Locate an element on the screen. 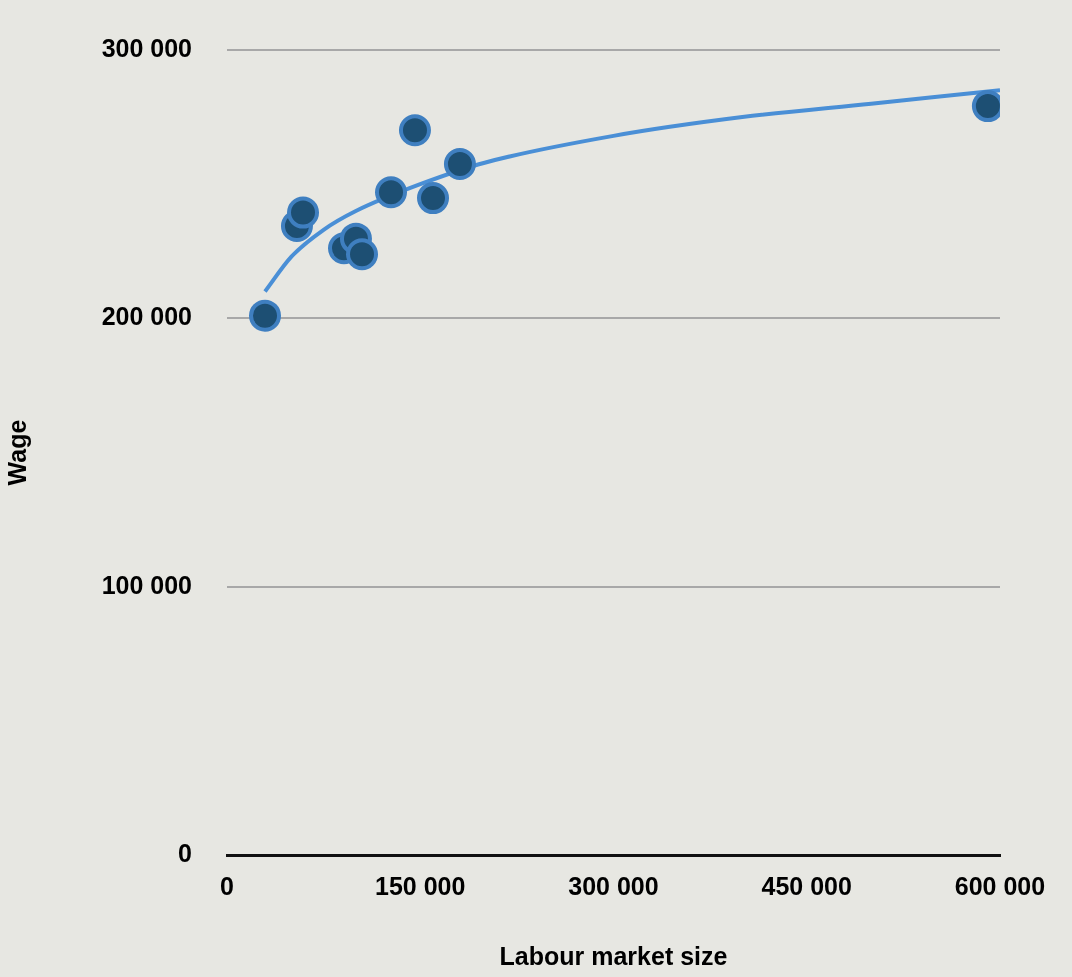 Image resolution: width=1072 pixels, height=977 pixels. y-tick-label: 100 000 is located at coordinates (146, 584).